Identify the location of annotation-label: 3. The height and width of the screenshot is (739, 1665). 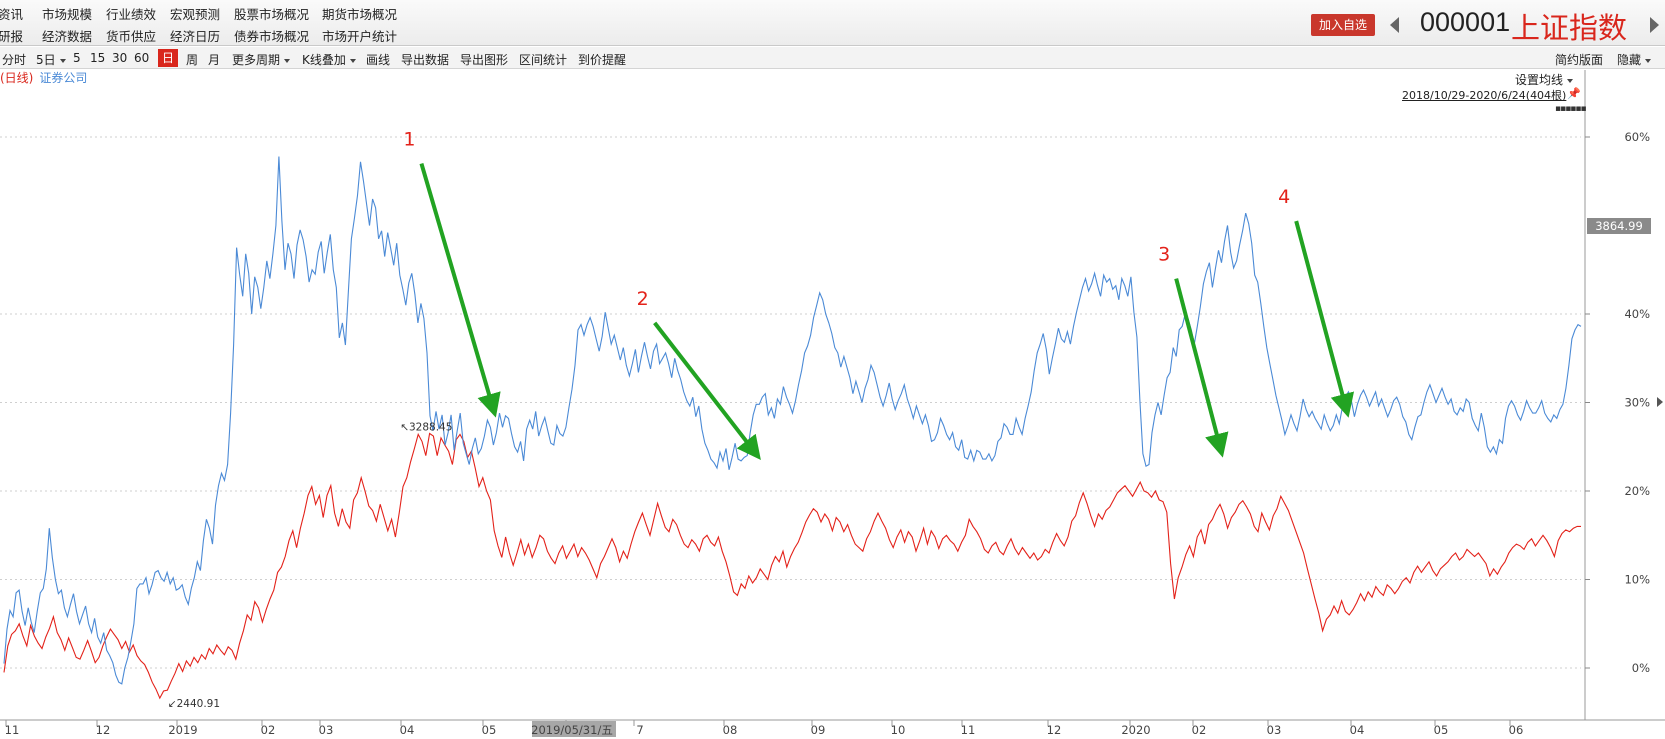
(1164, 255).